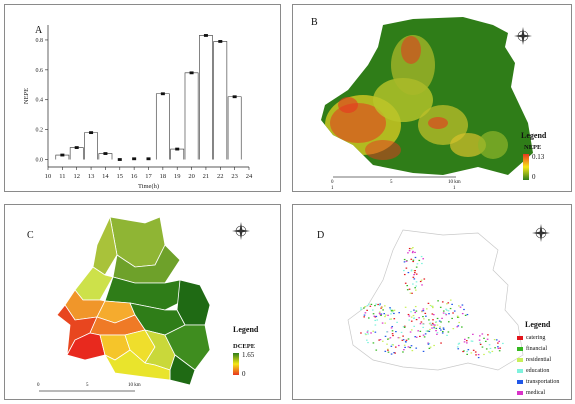 This screenshot has width=575, height=404. What do you see at coordinates (134, 176) in the screenshot?
I see `x-tick-label: 16` at bounding box center [134, 176].